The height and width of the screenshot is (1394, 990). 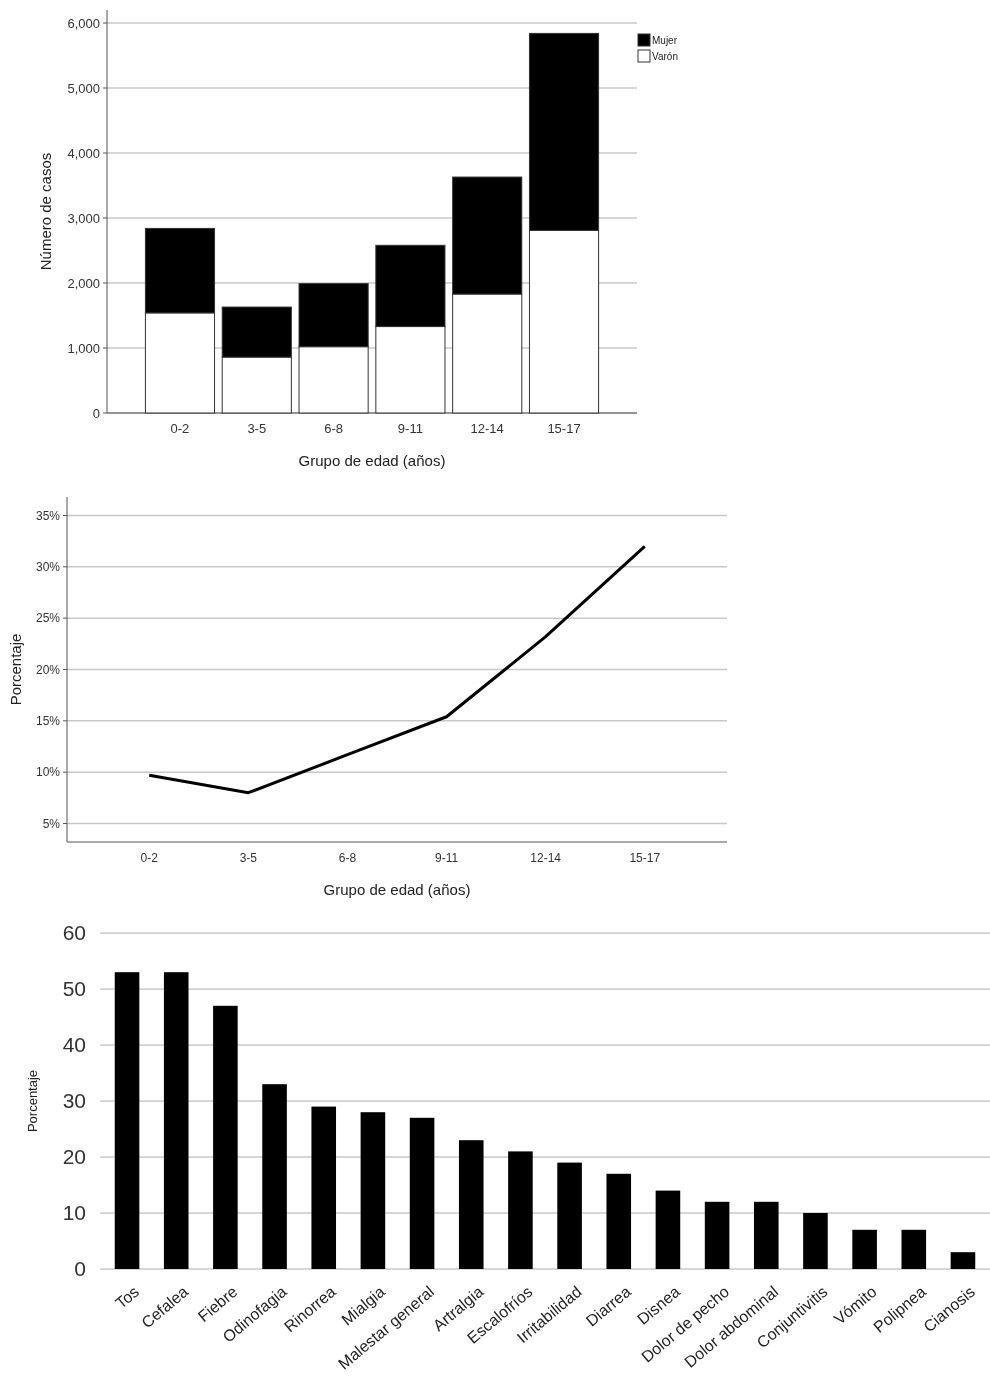 What do you see at coordinates (48, 618) in the screenshot?
I see `y-tick-label: 25%` at bounding box center [48, 618].